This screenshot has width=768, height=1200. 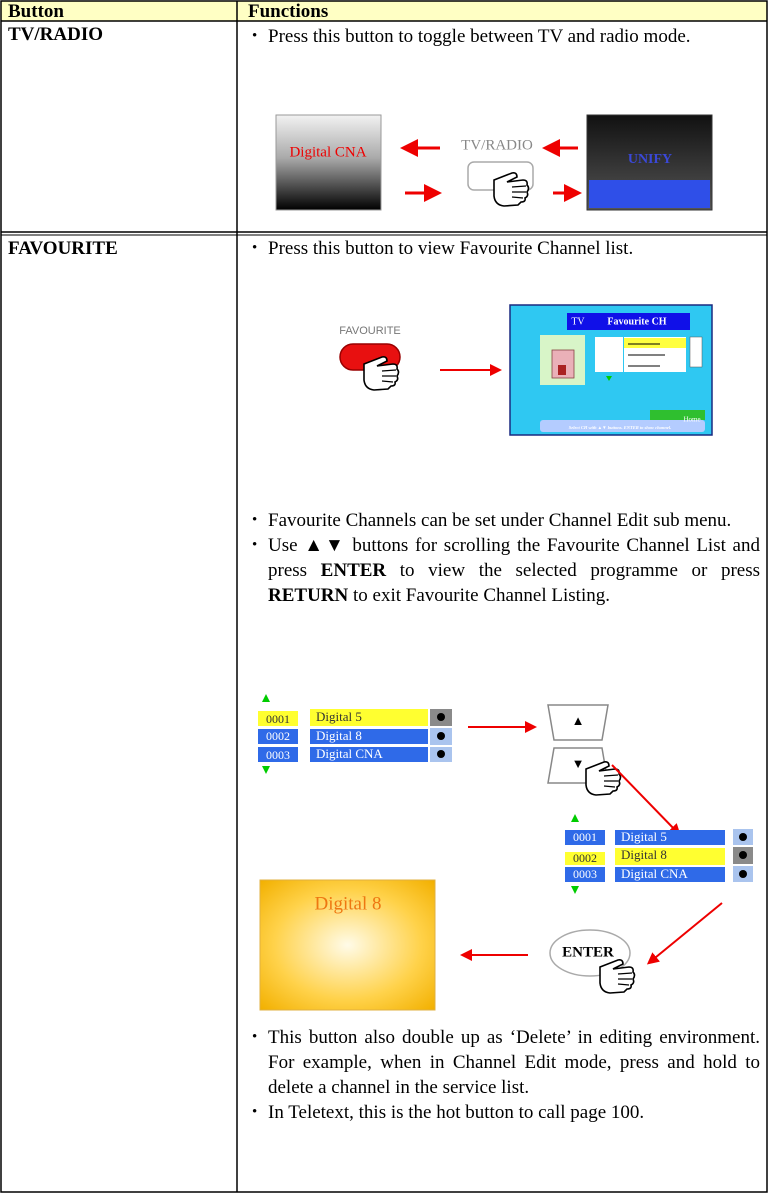 I want to click on enter-key: ENTER, so click(x=588, y=952).